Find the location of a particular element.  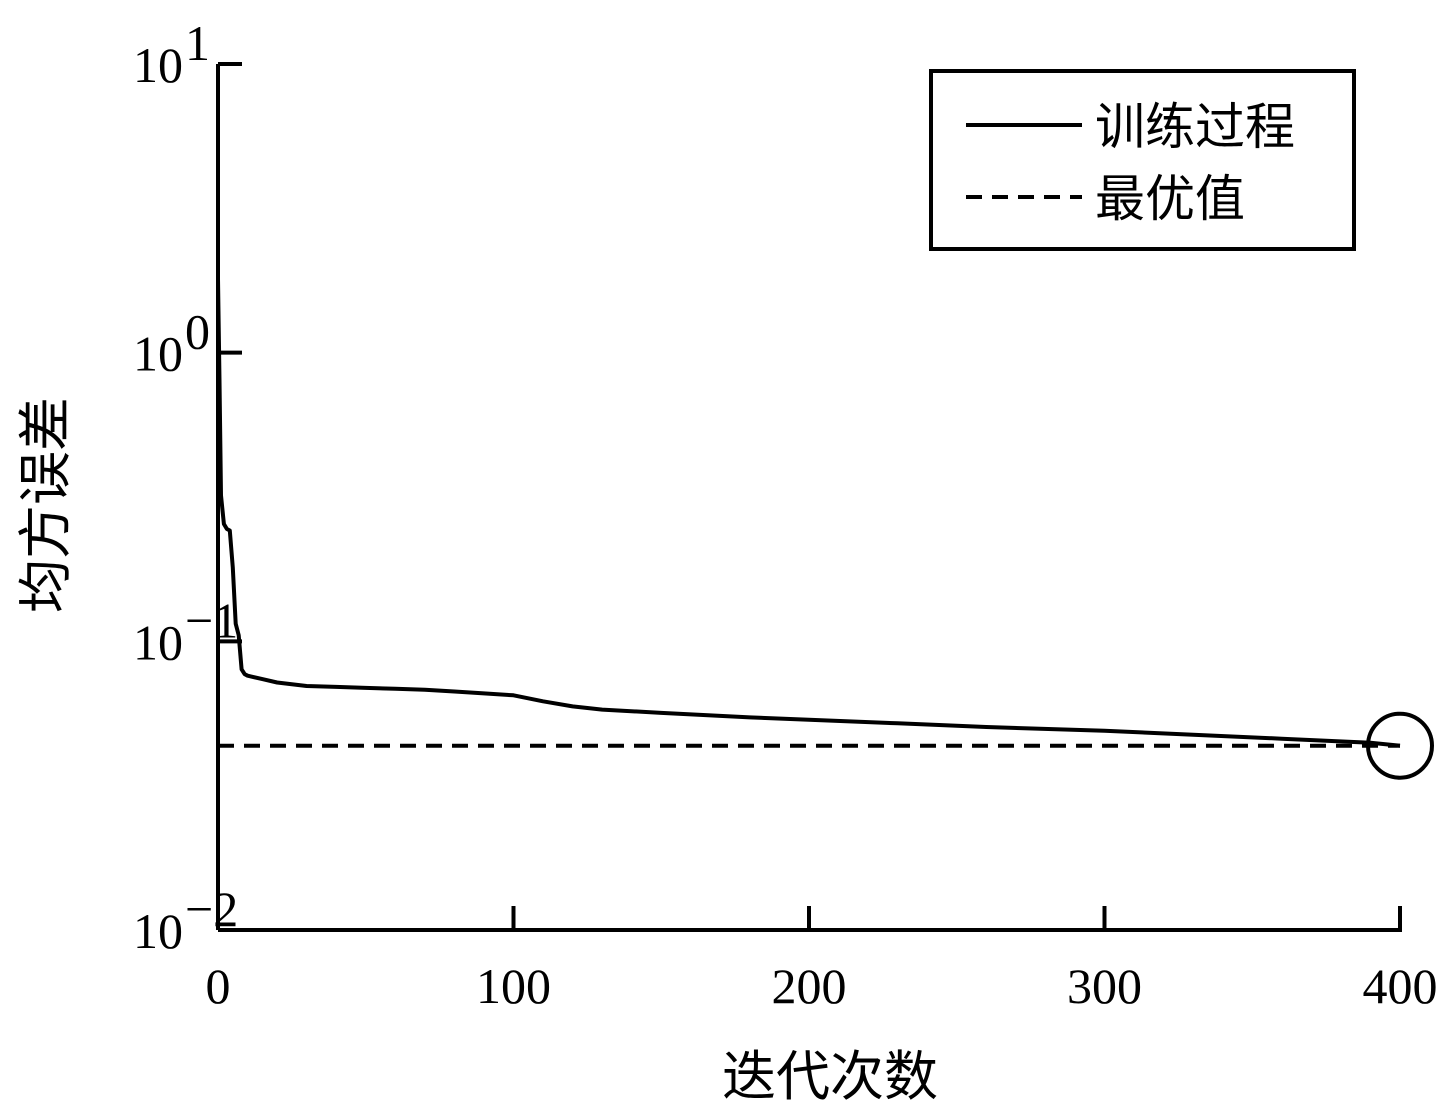

legend-box is located at coordinates (1142, 160).